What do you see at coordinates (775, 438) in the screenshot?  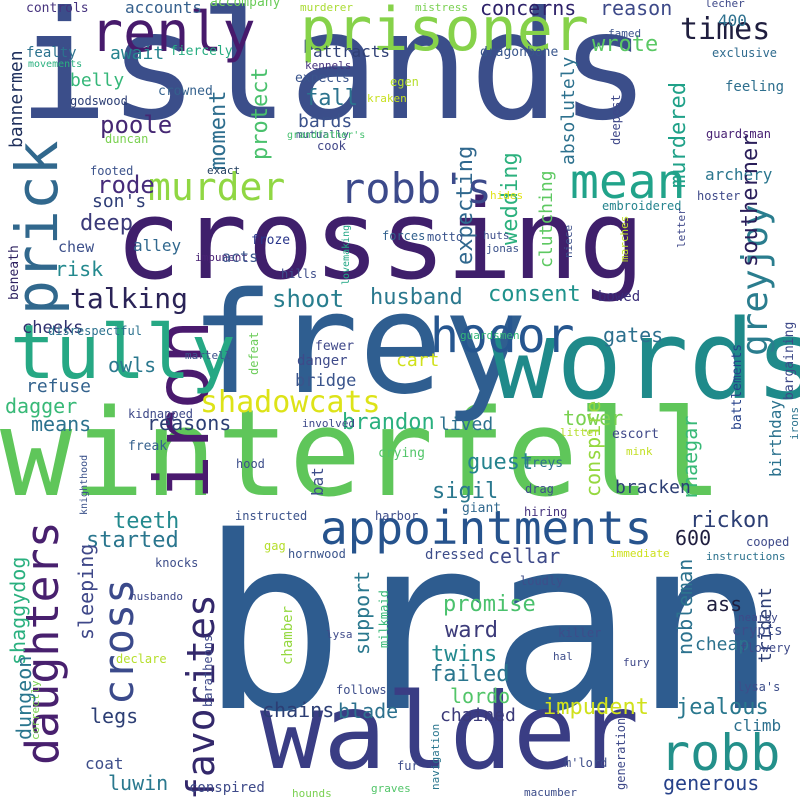 I see `word-120: birthday` at bounding box center [775, 438].